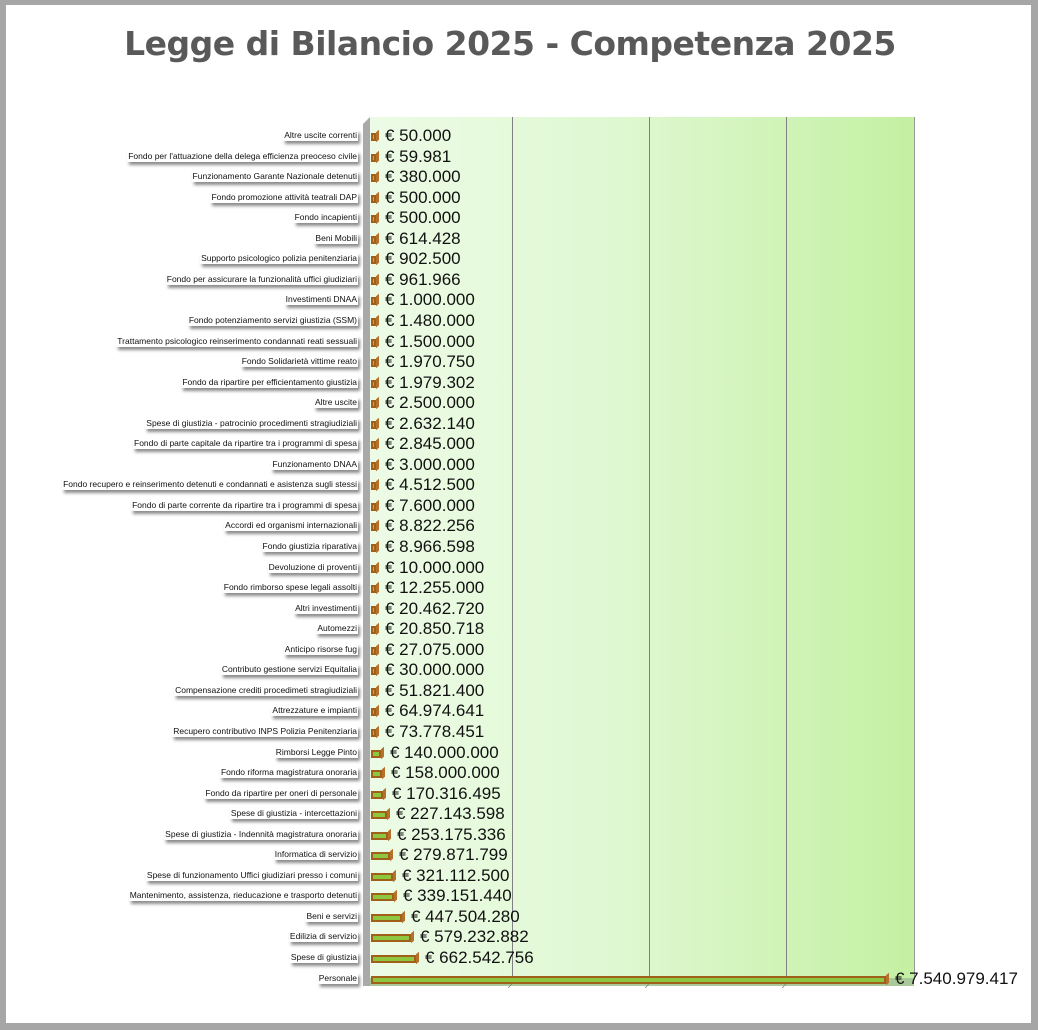  What do you see at coordinates (326, 608) in the screenshot?
I see `category-label: Altri investimenti` at bounding box center [326, 608].